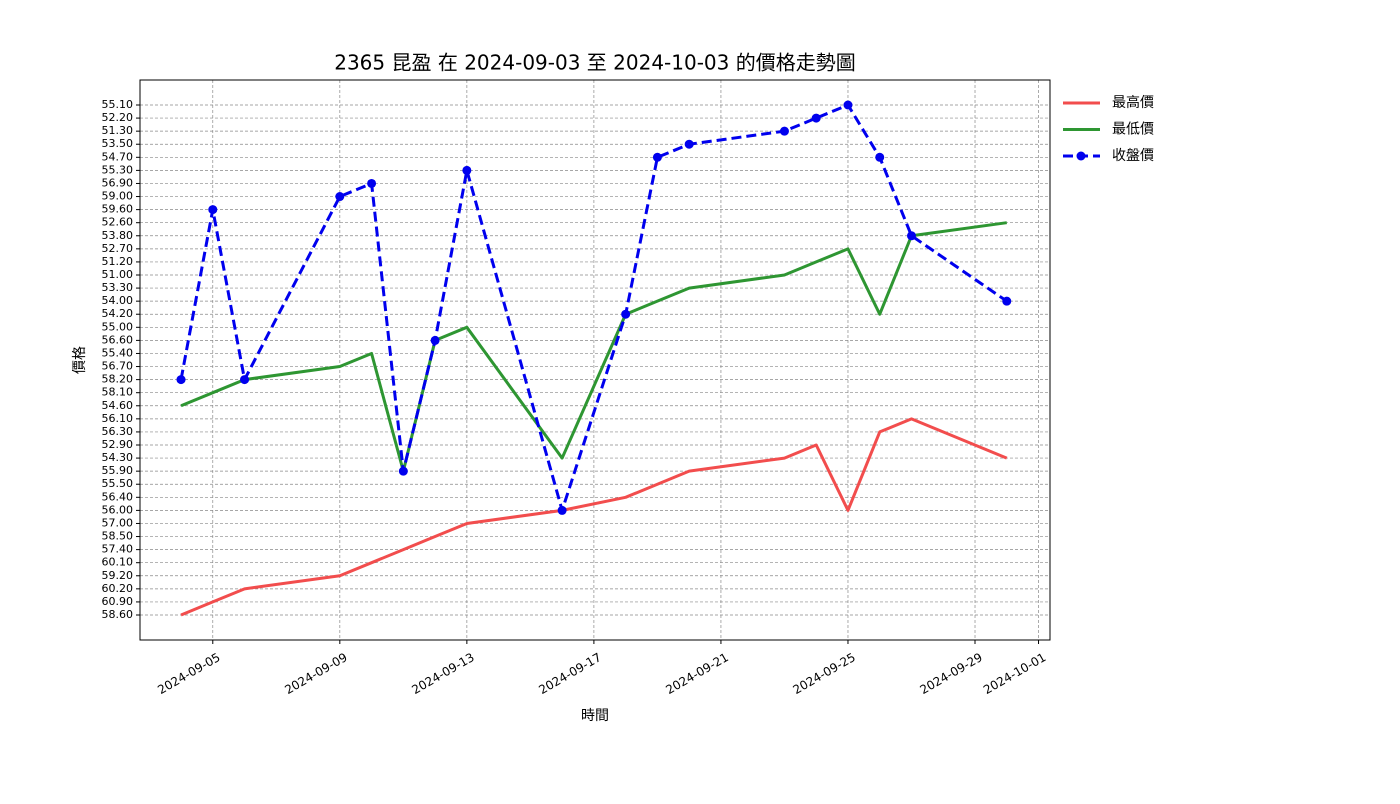  What do you see at coordinates (118, 300) in the screenshot?
I see `y-tick-label: 54.00` at bounding box center [118, 300].